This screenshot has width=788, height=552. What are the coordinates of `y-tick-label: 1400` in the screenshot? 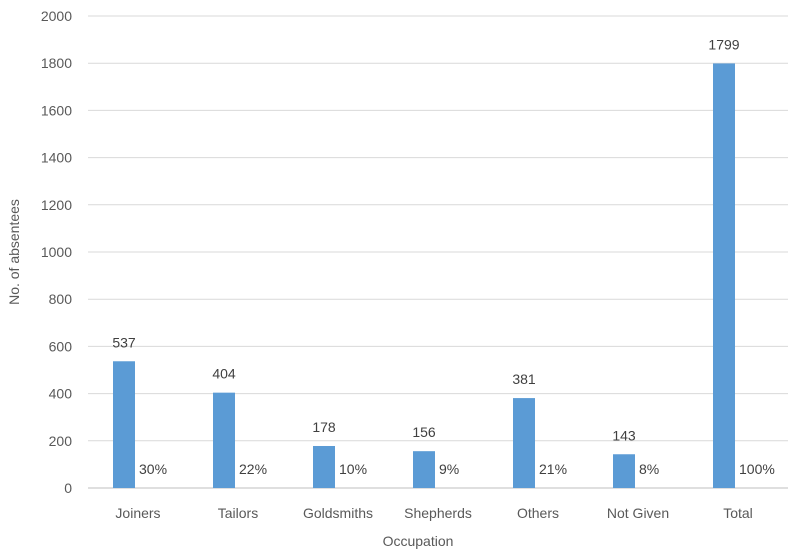 It's located at (56, 158).